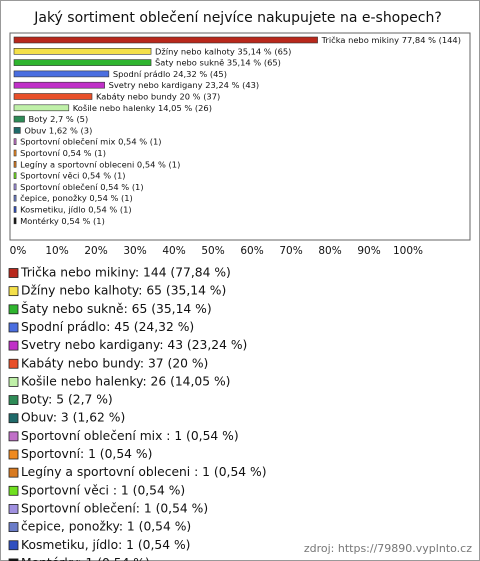  I want to click on value-label: 2,7 % (5), so click(69, 119).